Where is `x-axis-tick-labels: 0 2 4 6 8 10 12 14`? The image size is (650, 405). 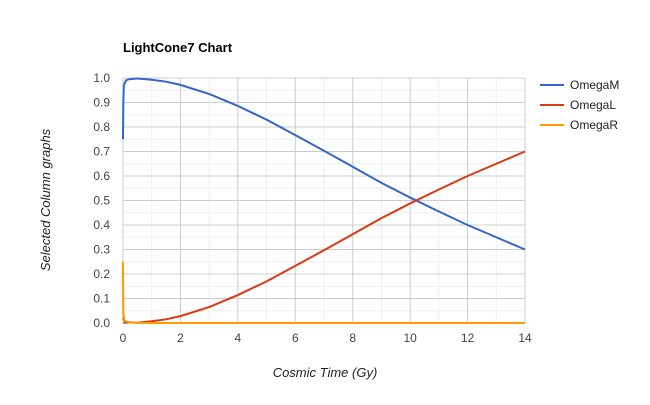 x-axis-tick-labels: 0 2 4 6 8 10 12 14 is located at coordinates (326, 338).